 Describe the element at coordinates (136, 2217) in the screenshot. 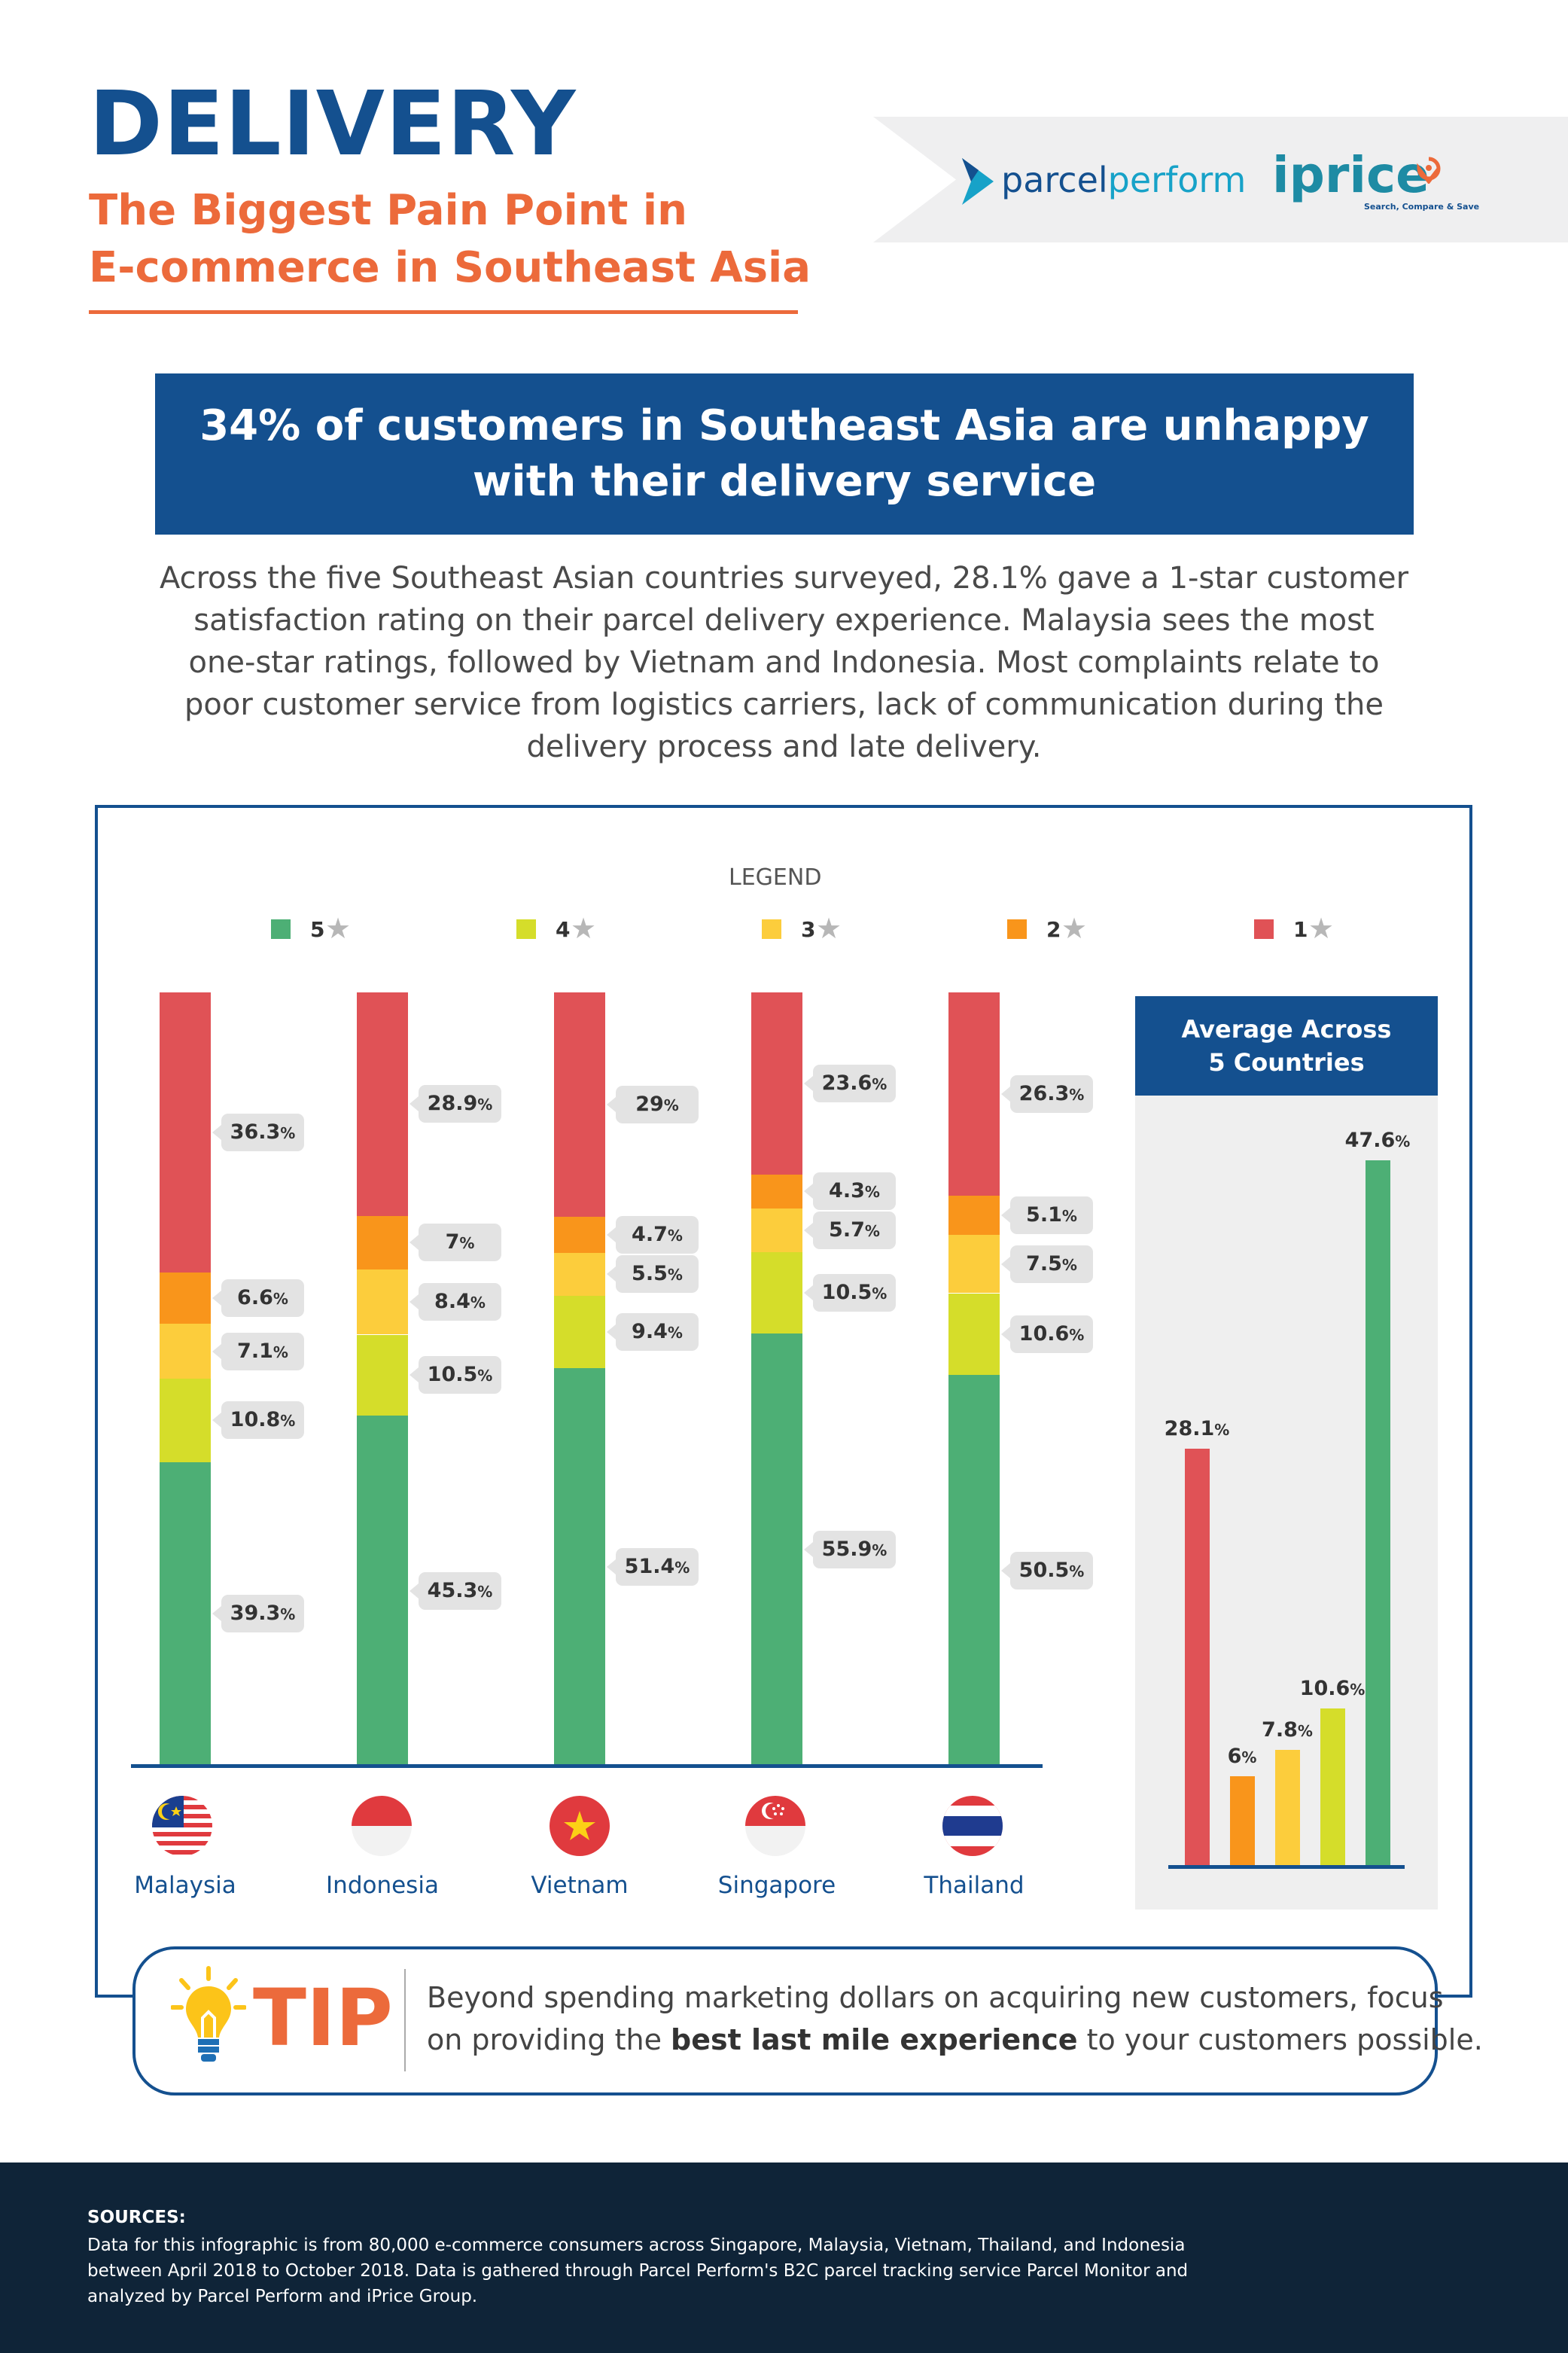

I see `sources-heading: SOURCES:` at that location.